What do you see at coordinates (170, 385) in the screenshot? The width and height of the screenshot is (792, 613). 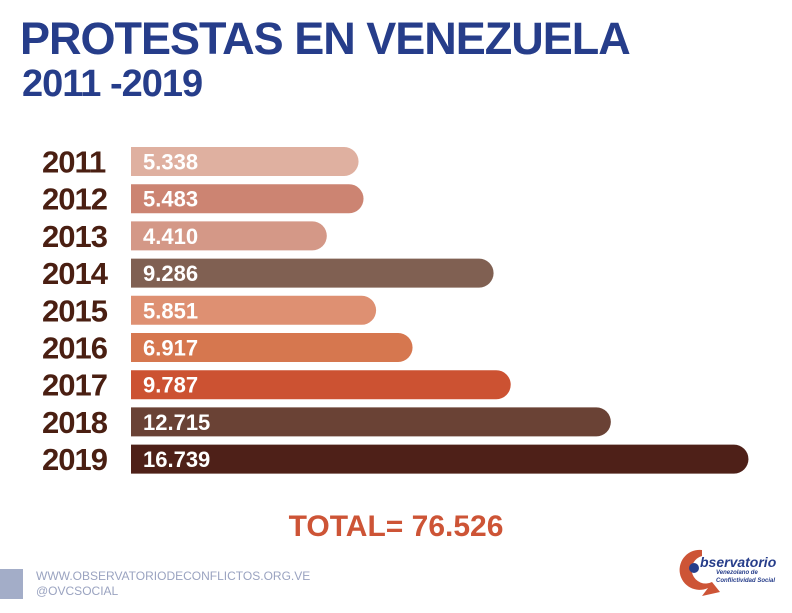 I see `value-label: 9.787` at bounding box center [170, 385].